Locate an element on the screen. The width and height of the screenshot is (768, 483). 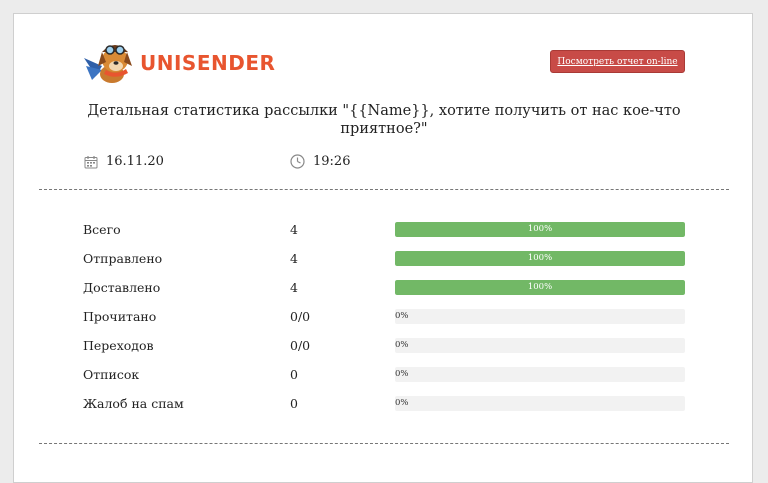
stat-label: Переходов is located at coordinates (118, 345).